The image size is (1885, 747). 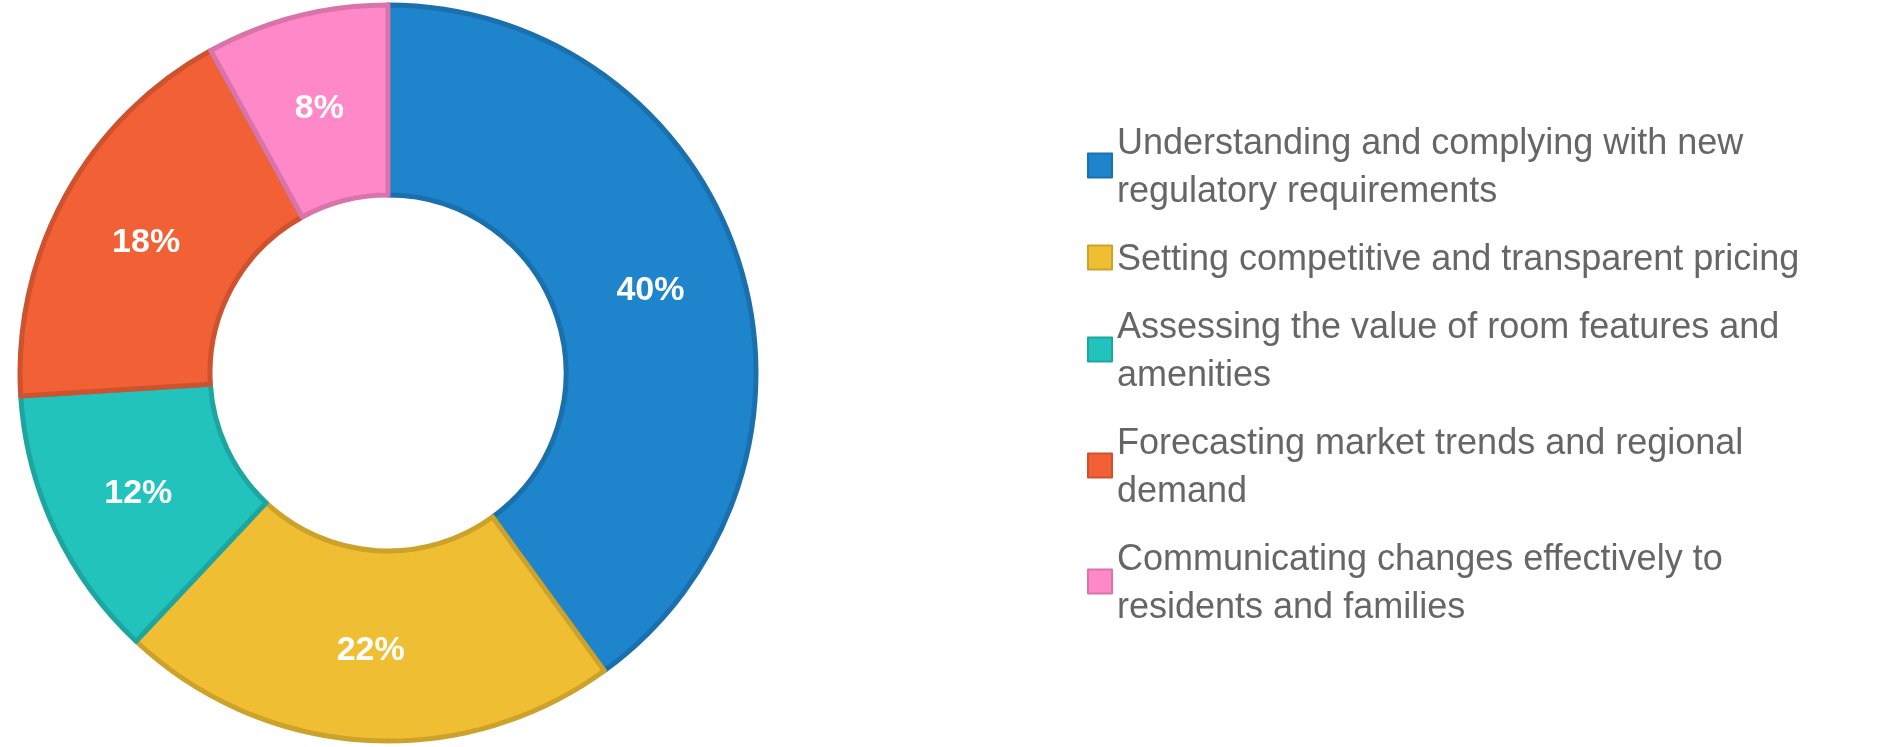 I want to click on legend-label: Understanding and complying with new regulatory requirements, so click(x=1435, y=165).